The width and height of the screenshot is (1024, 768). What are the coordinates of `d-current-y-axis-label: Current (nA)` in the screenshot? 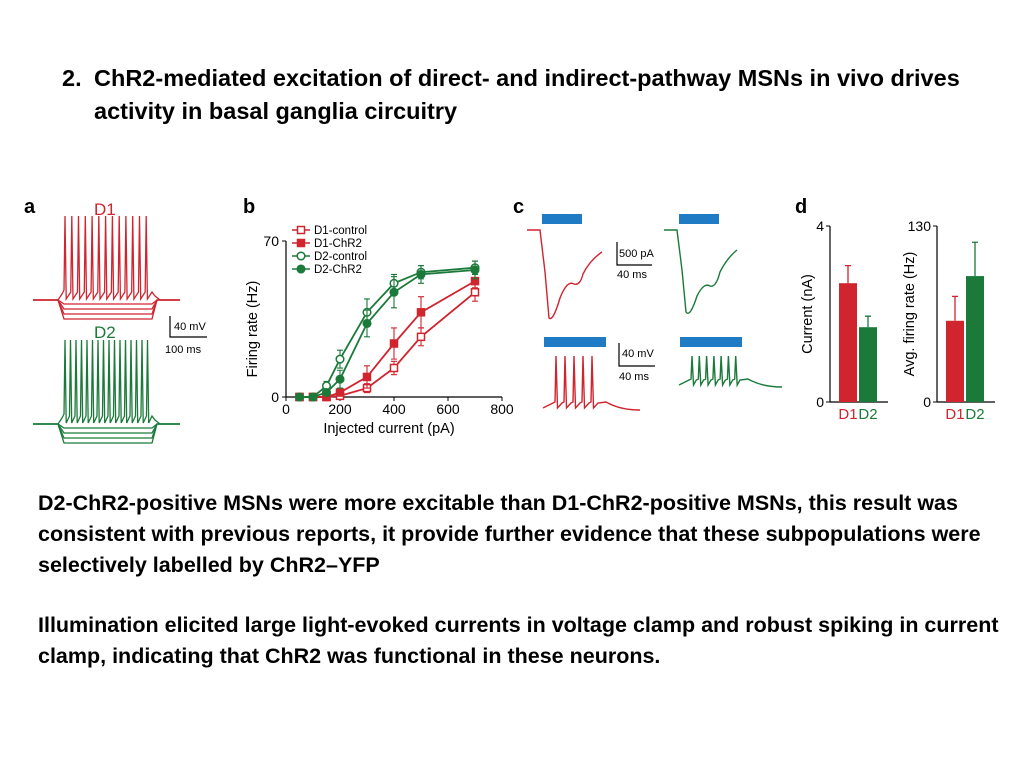 It's located at (808, 314).